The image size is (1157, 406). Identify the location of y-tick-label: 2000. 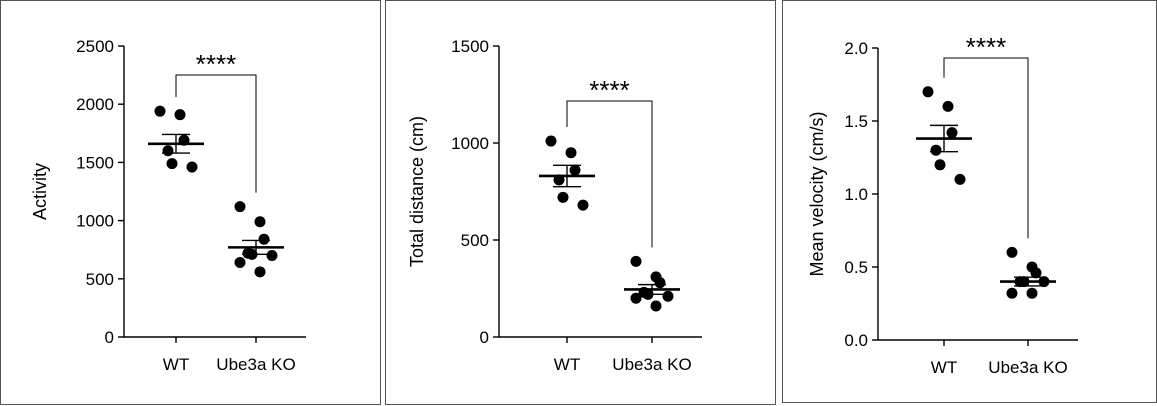
(95, 104).